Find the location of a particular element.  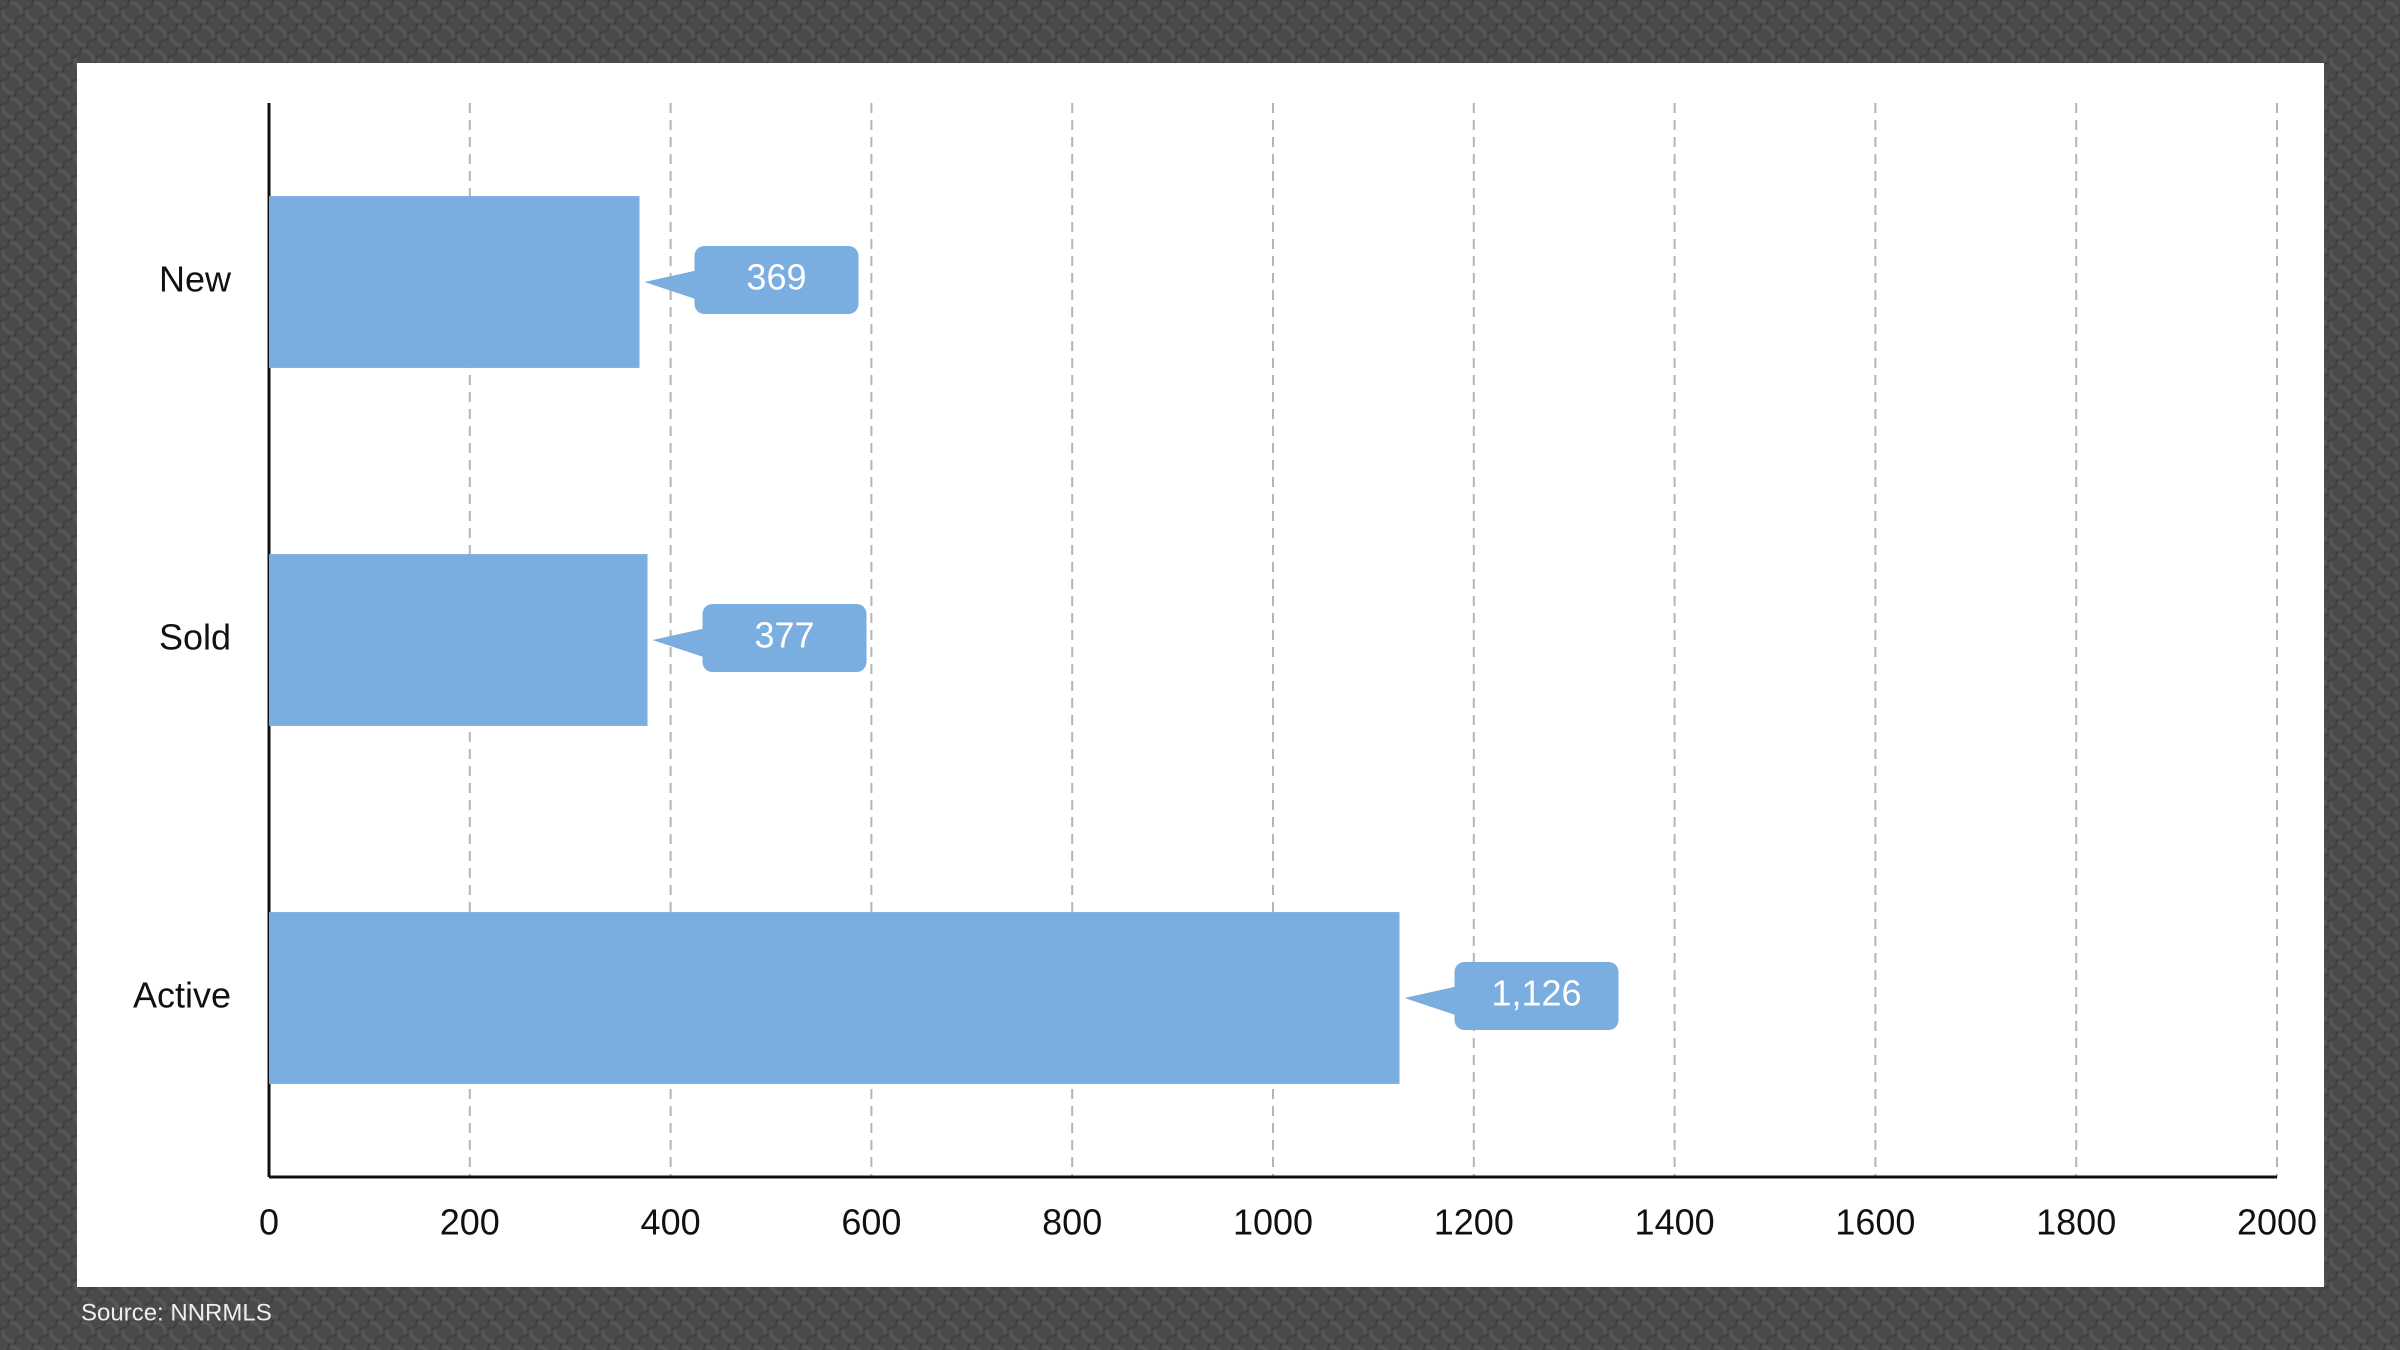

value-label: 369 is located at coordinates (776, 277).